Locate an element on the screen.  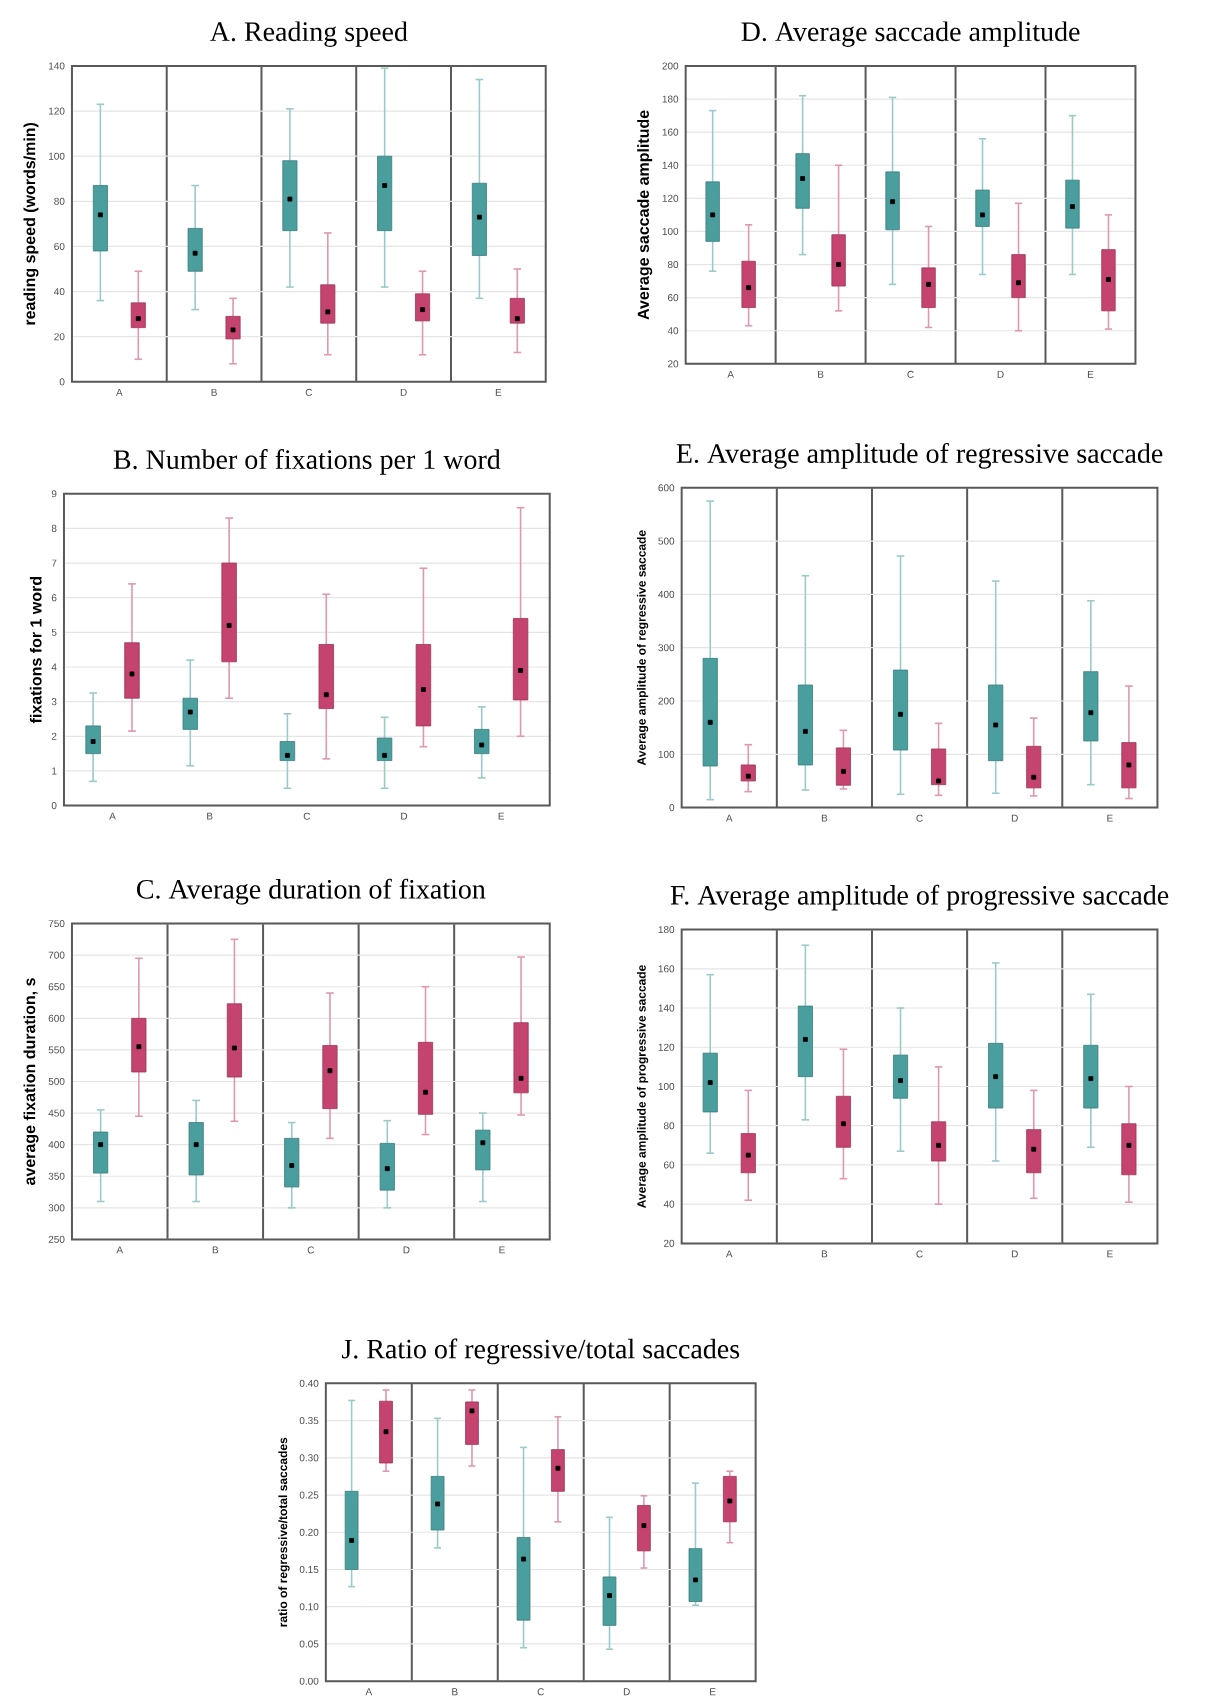
chart-title: J. Ratio of regressive/total saccades is located at coordinates (541, 1351).